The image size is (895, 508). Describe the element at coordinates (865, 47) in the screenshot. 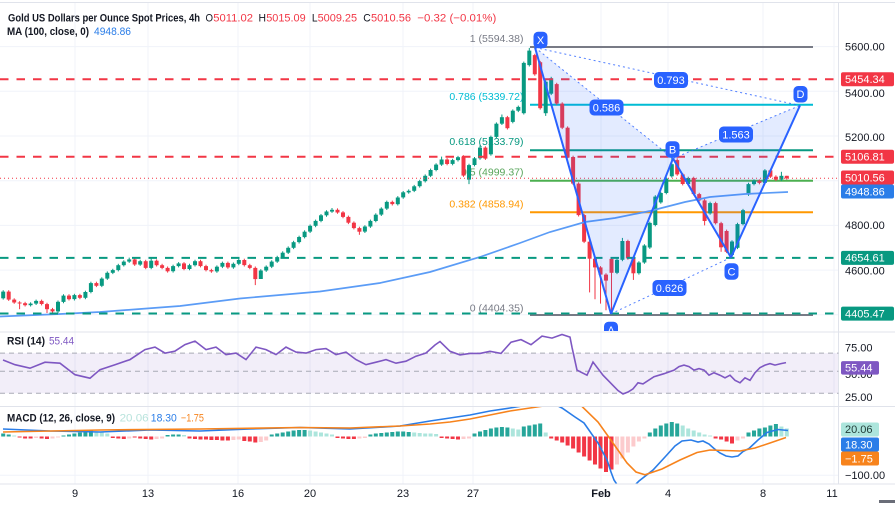

I see `svg-text: 5600.00` at that location.